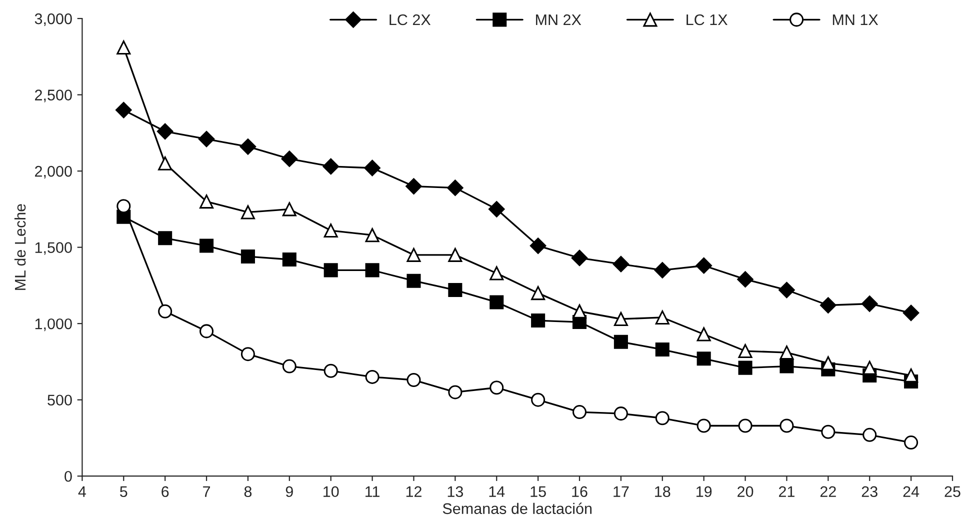 This screenshot has width=967, height=529. I want to click on x-tick-label: 5, so click(124, 492).